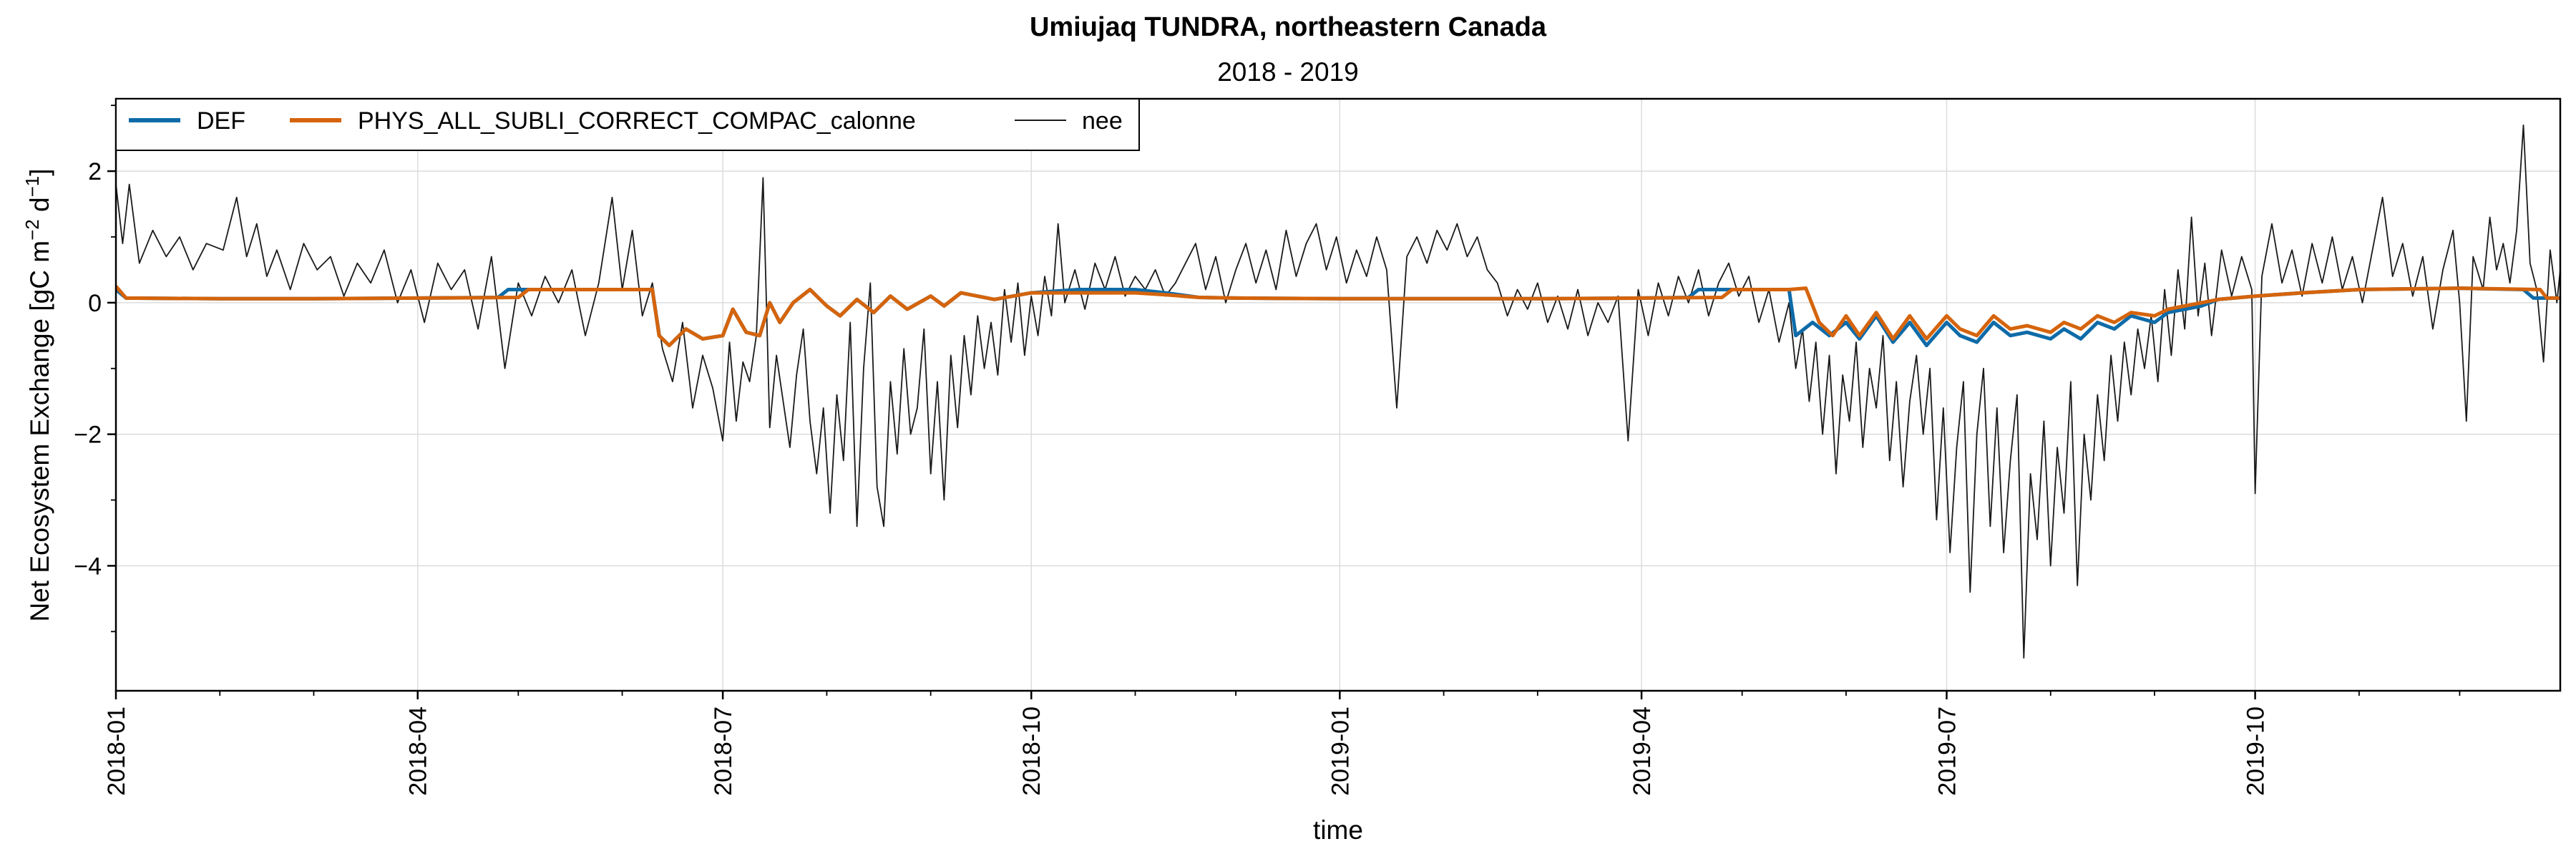 This screenshot has width=2576, height=859. I want to click on chart-subtitle: 2018 - 2019, so click(1288, 72).